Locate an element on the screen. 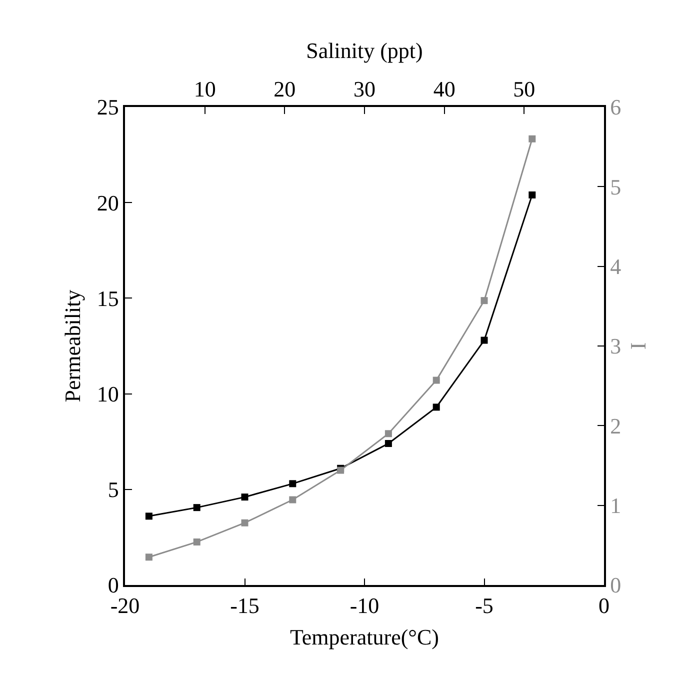 The width and height of the screenshot is (673, 688). x2-tick-label: 10 is located at coordinates (205, 89).